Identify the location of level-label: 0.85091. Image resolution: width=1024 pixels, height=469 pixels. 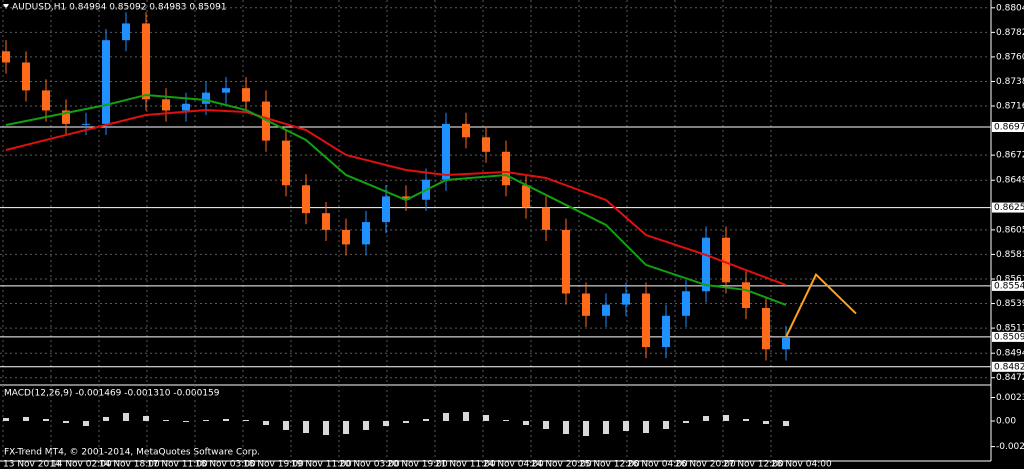
(1009, 337).